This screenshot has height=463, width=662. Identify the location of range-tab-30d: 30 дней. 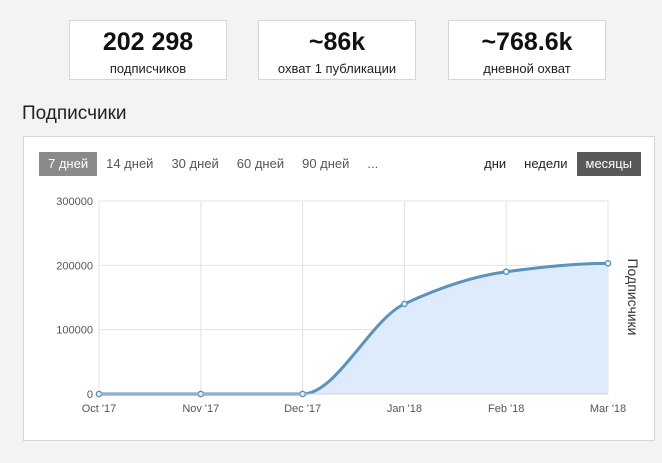
(195, 163).